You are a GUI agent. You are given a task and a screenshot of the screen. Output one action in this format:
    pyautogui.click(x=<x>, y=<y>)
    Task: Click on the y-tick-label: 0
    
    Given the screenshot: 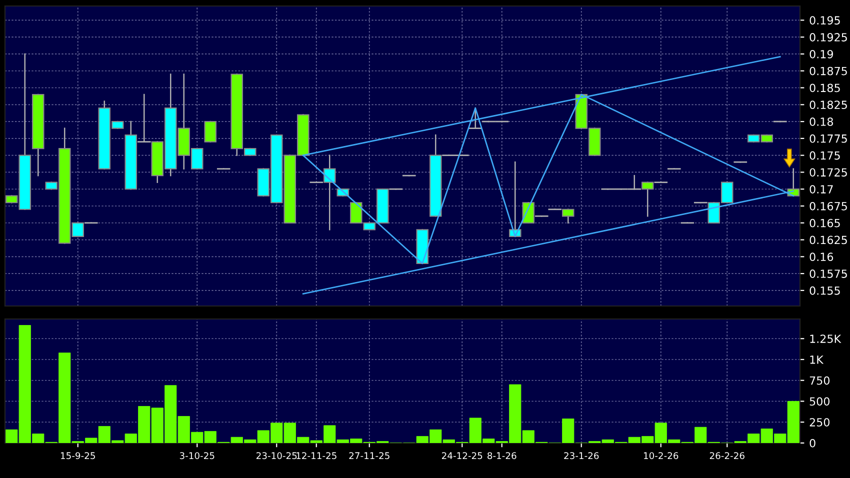 What is the action you would take?
    pyautogui.click(x=813, y=443)
    